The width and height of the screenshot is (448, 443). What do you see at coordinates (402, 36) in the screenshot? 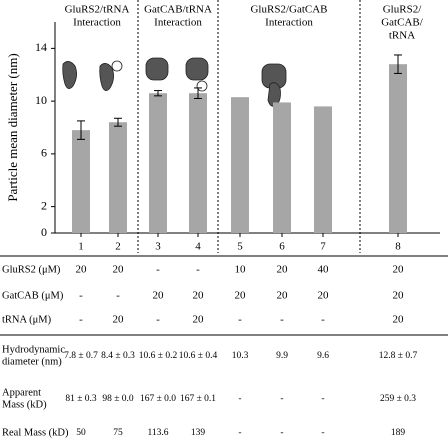
I see `group-label: tRNA` at bounding box center [402, 36].